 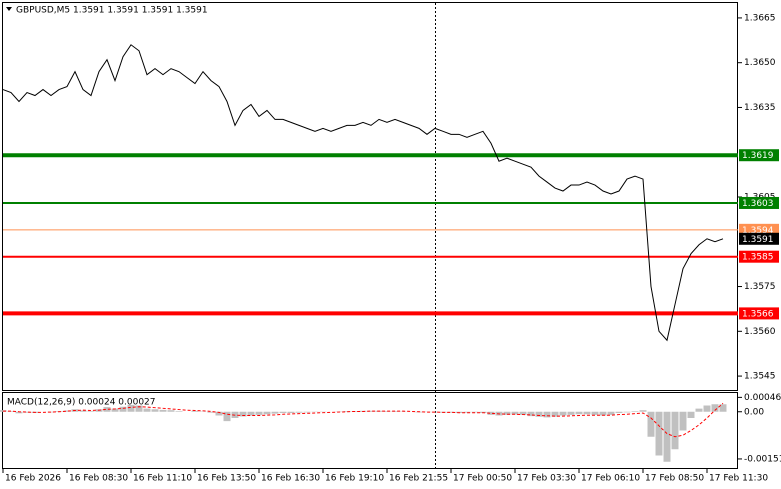 I want to click on macd-title: MACD(12,26,9) 0.00024 0.00027, so click(x=81, y=403).